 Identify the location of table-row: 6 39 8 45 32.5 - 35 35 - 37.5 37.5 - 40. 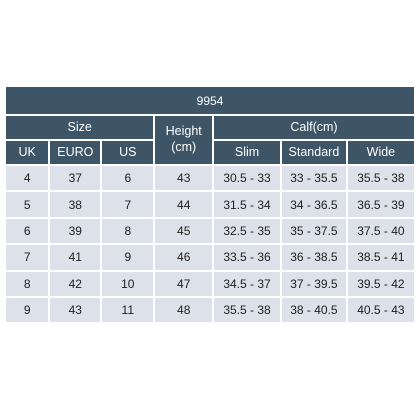
(210, 231).